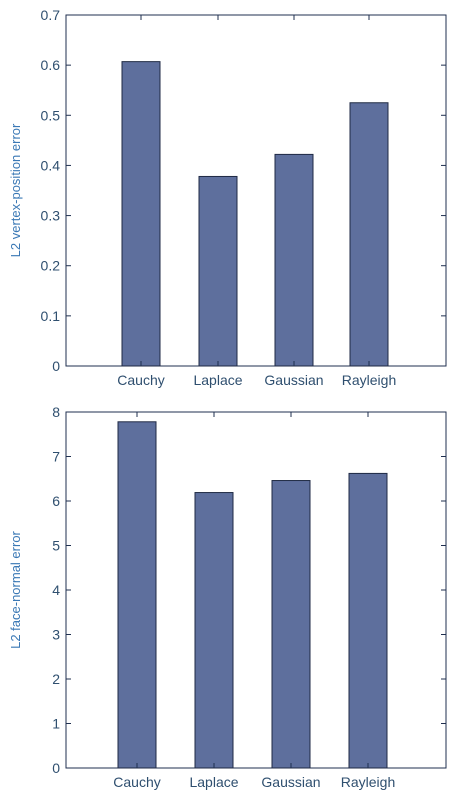 The image size is (466, 800). Describe the element at coordinates (51, 266) in the screenshot. I see `y-tick-label: 0.2` at that location.